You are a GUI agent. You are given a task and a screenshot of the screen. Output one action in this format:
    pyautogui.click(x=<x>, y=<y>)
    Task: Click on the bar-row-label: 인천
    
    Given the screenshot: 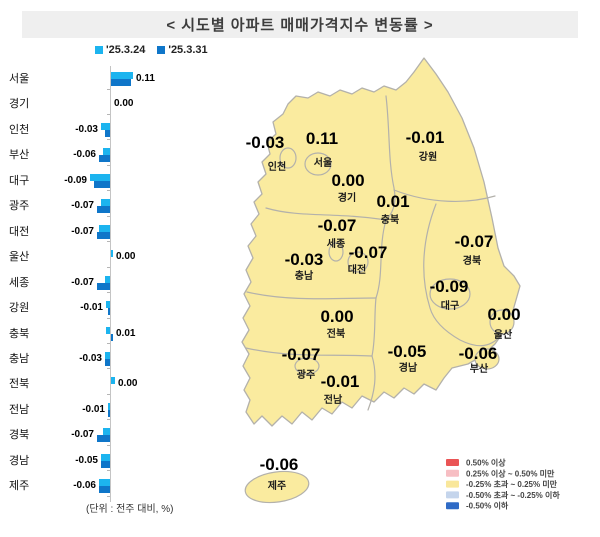 What is the action you would take?
    pyautogui.click(x=19, y=129)
    